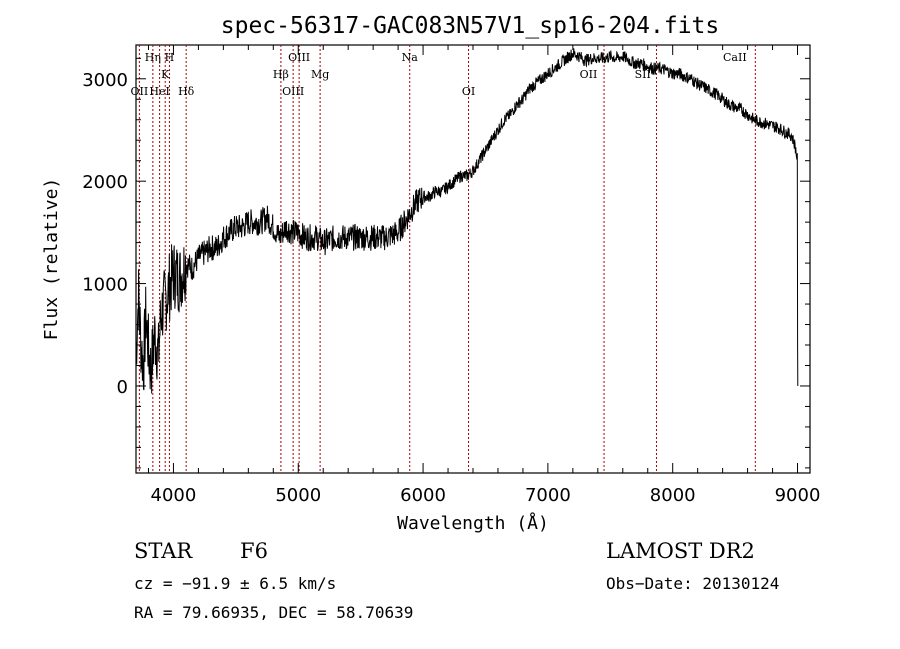 Image resolution: width=900 pixels, height=649 pixels. I want to click on y-tick-label: 3000, so click(105, 80).